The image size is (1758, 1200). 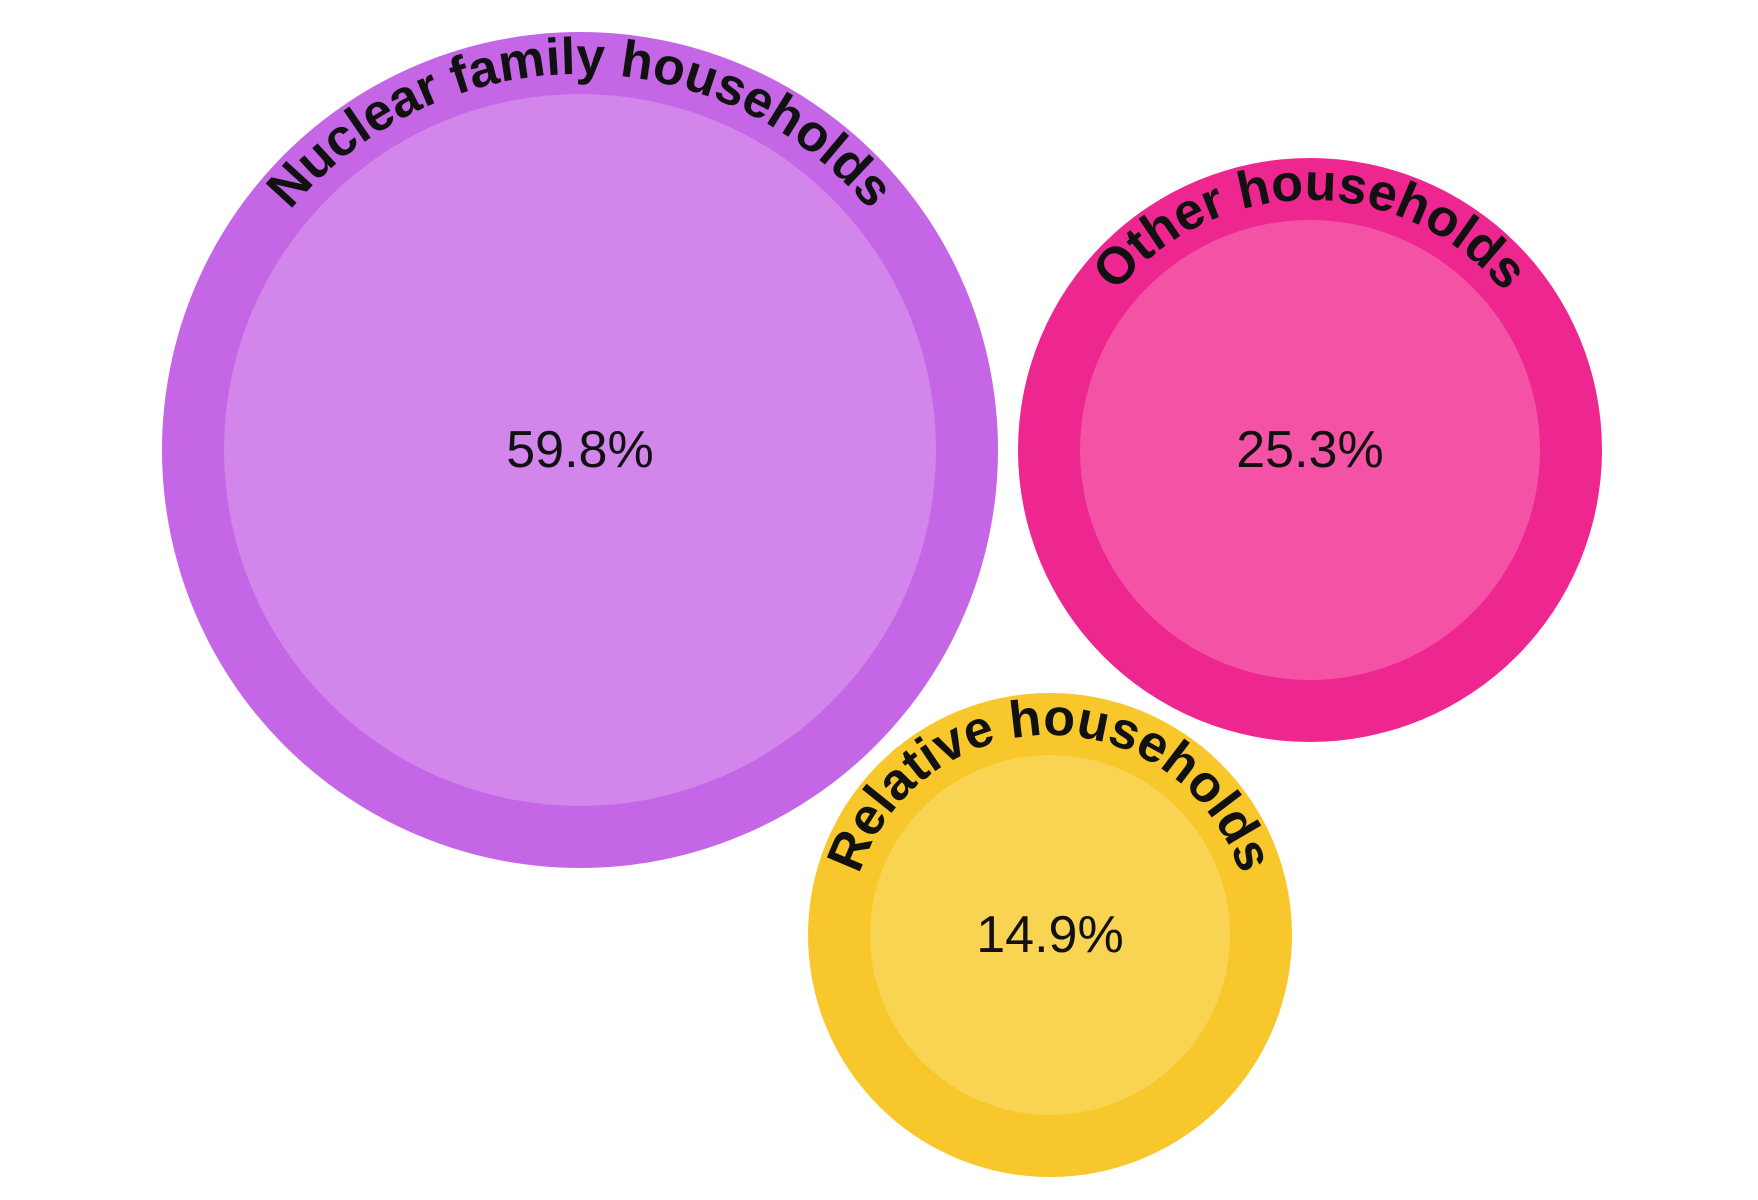 I want to click on bubble-relative: Relative households 14.9%, so click(x=1050, y=933).